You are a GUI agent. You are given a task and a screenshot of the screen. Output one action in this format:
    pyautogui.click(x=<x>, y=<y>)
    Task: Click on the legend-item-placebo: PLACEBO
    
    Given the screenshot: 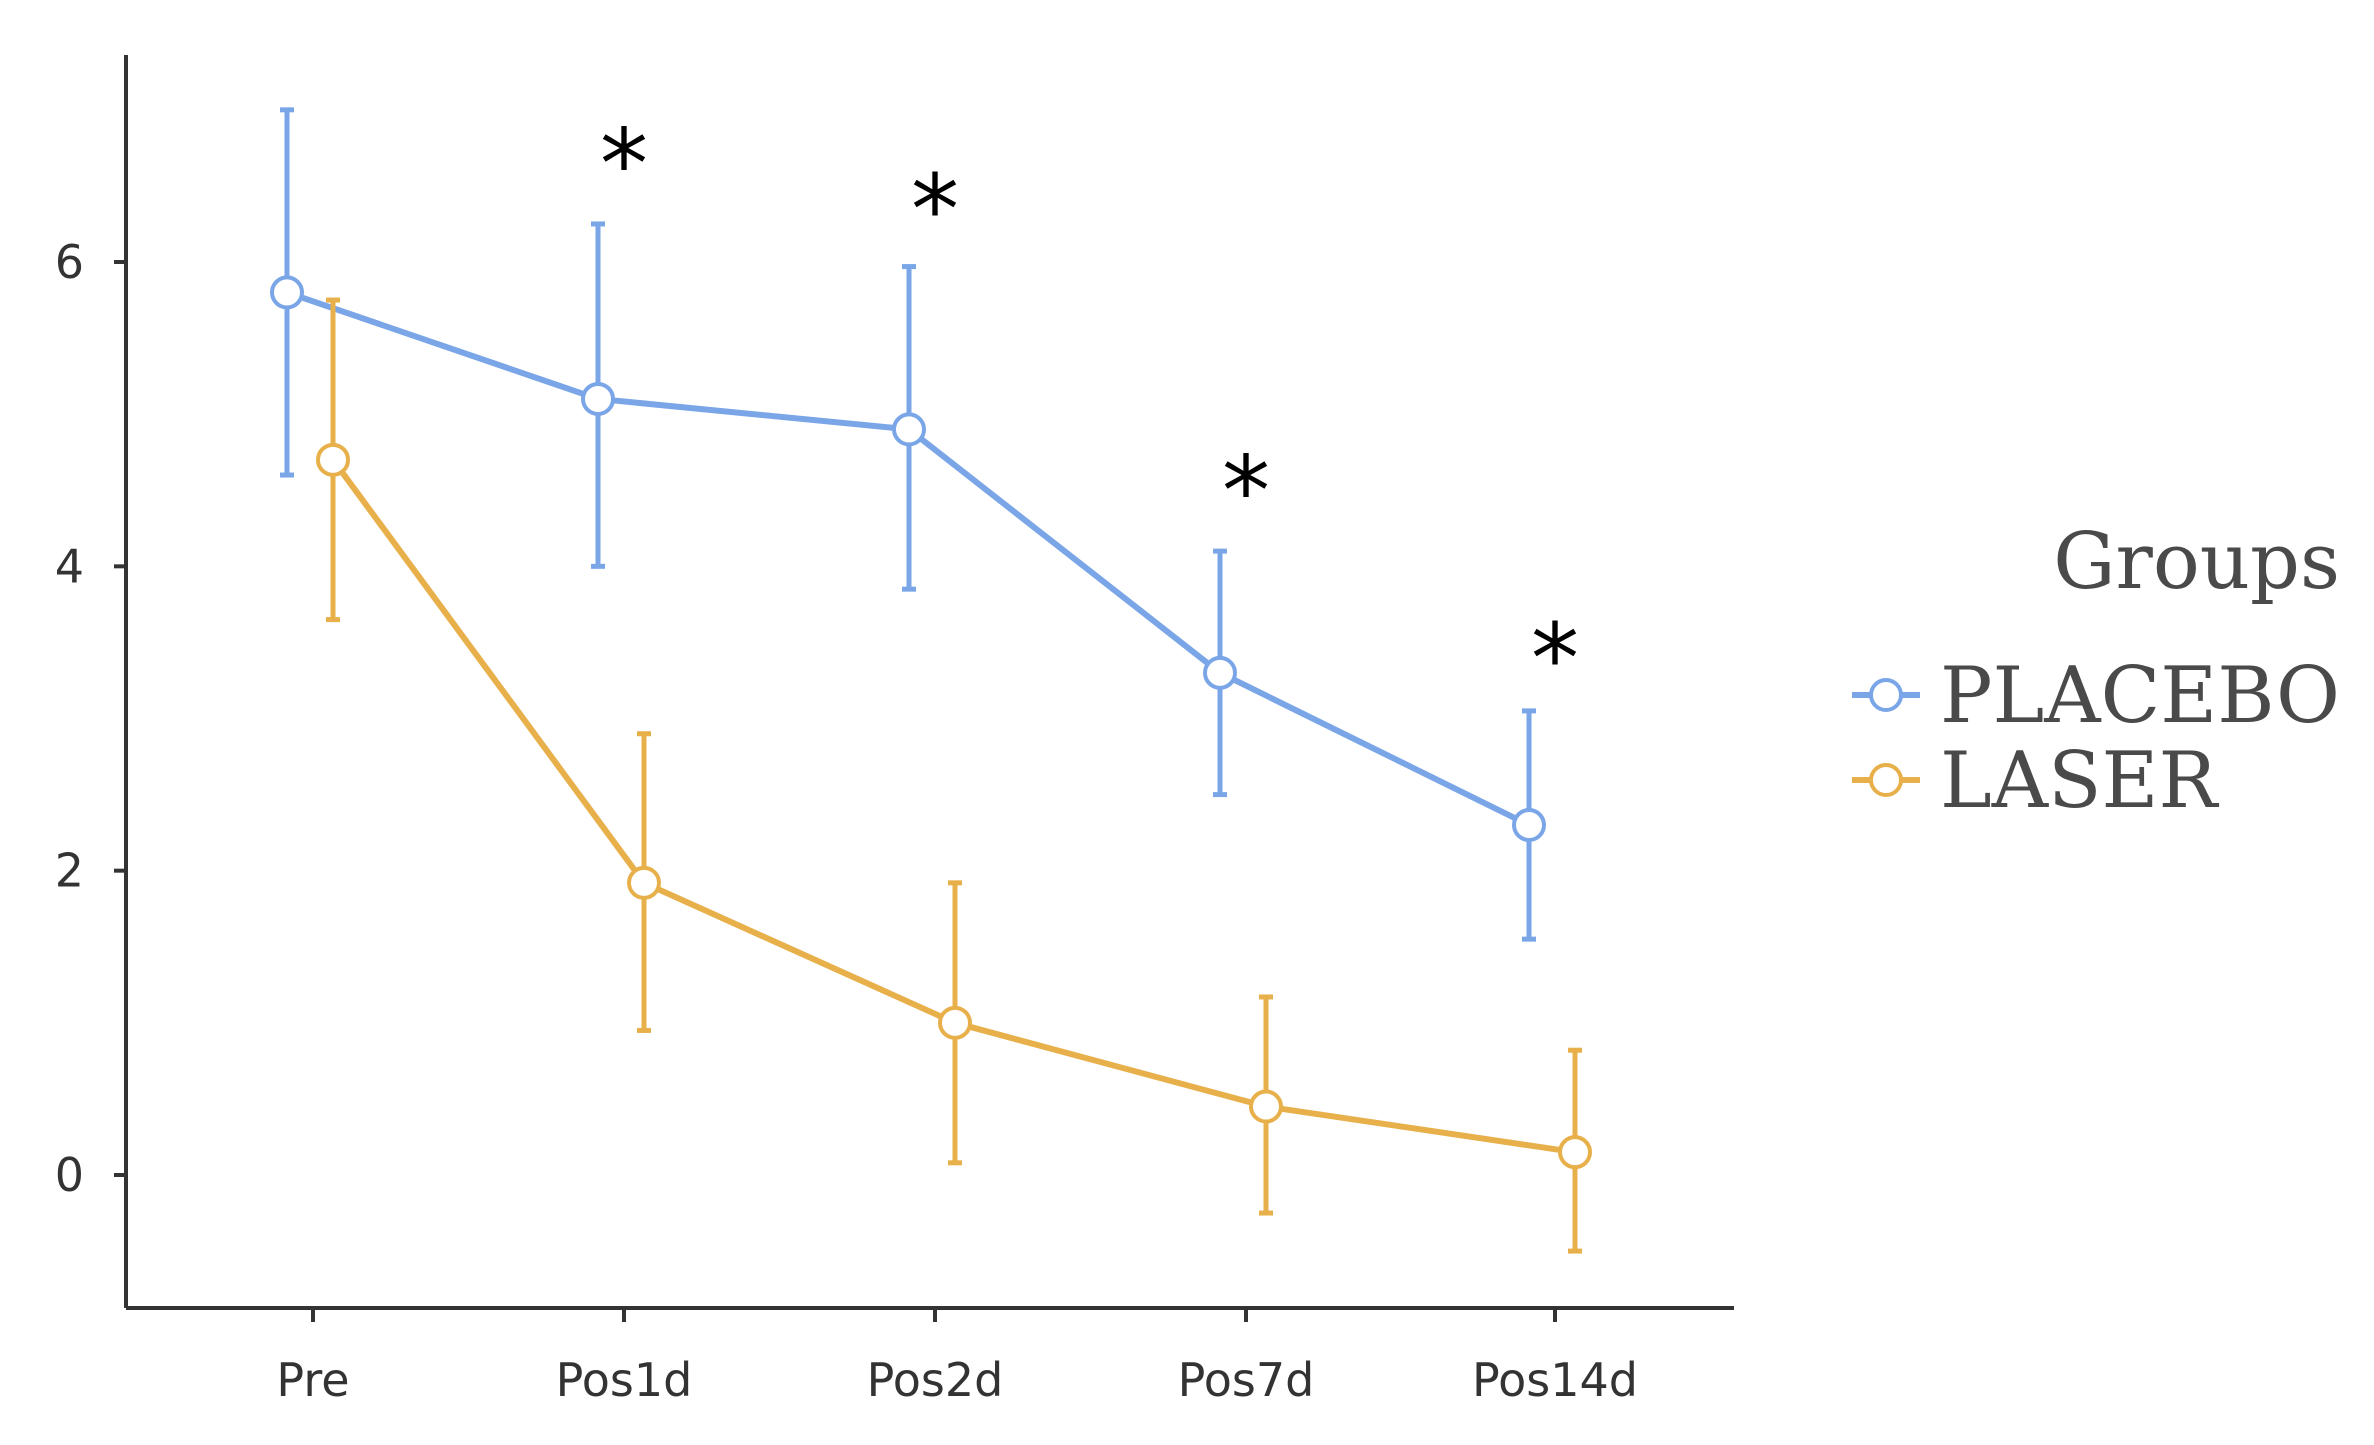 What is the action you would take?
    pyautogui.click(x=2096, y=696)
    